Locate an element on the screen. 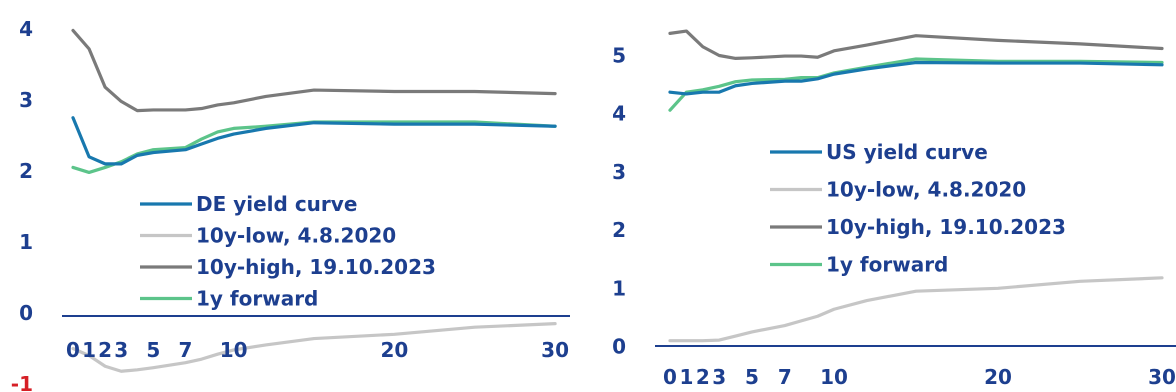  legend-label: DE yield curve is located at coordinates (276, 204).